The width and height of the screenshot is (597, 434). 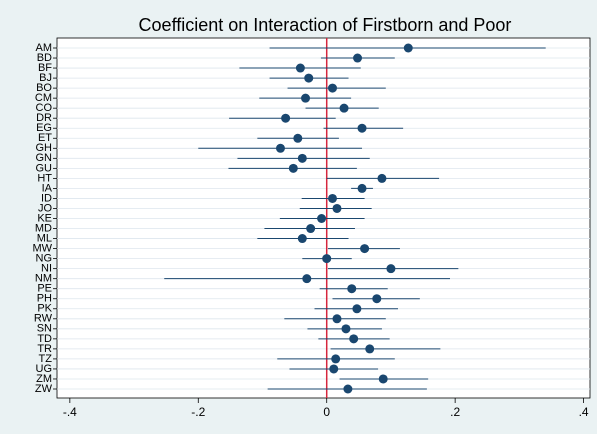 I want to click on y-tick-label: EG, so click(x=44, y=128).